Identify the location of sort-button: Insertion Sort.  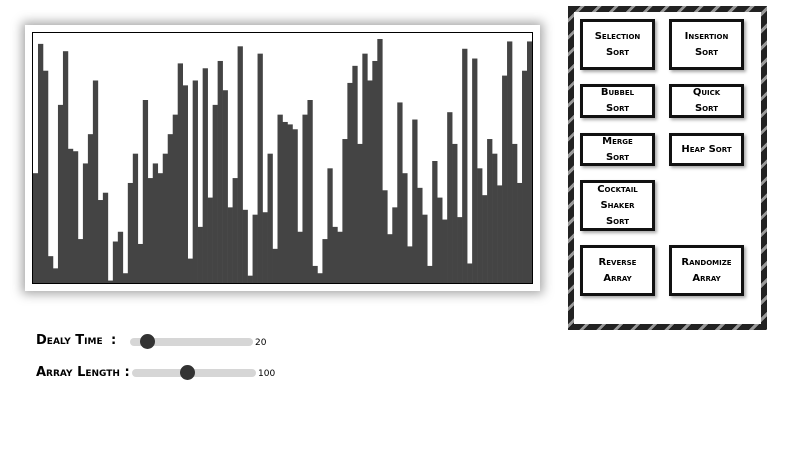
(706, 44).